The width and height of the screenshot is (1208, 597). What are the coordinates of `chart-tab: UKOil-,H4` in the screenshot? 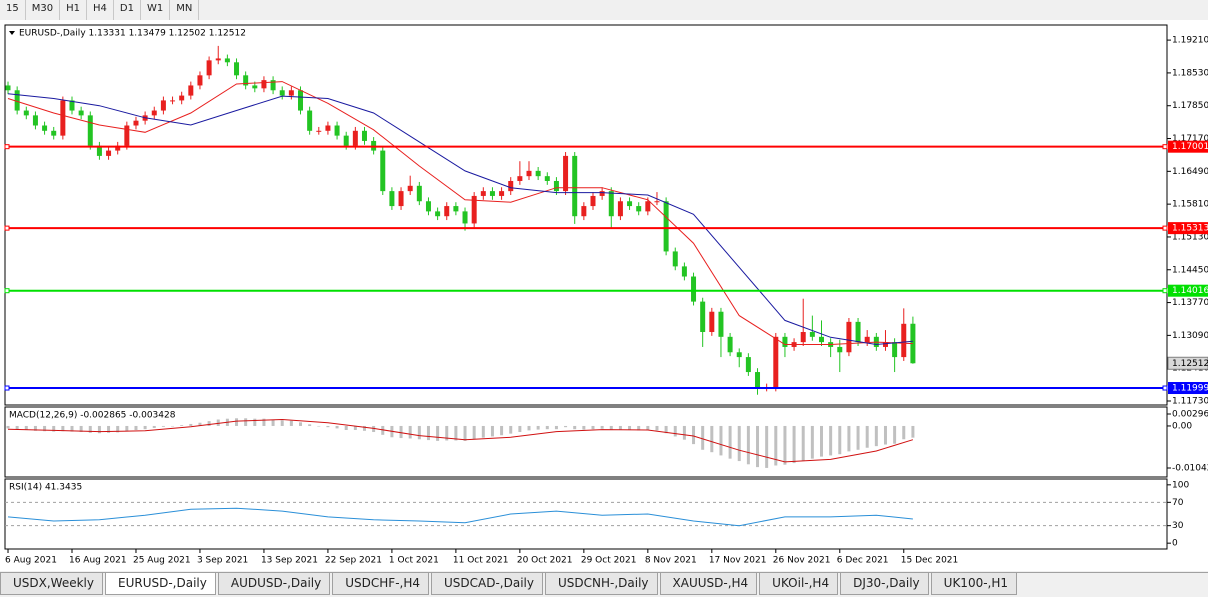 It's located at (799, 584).